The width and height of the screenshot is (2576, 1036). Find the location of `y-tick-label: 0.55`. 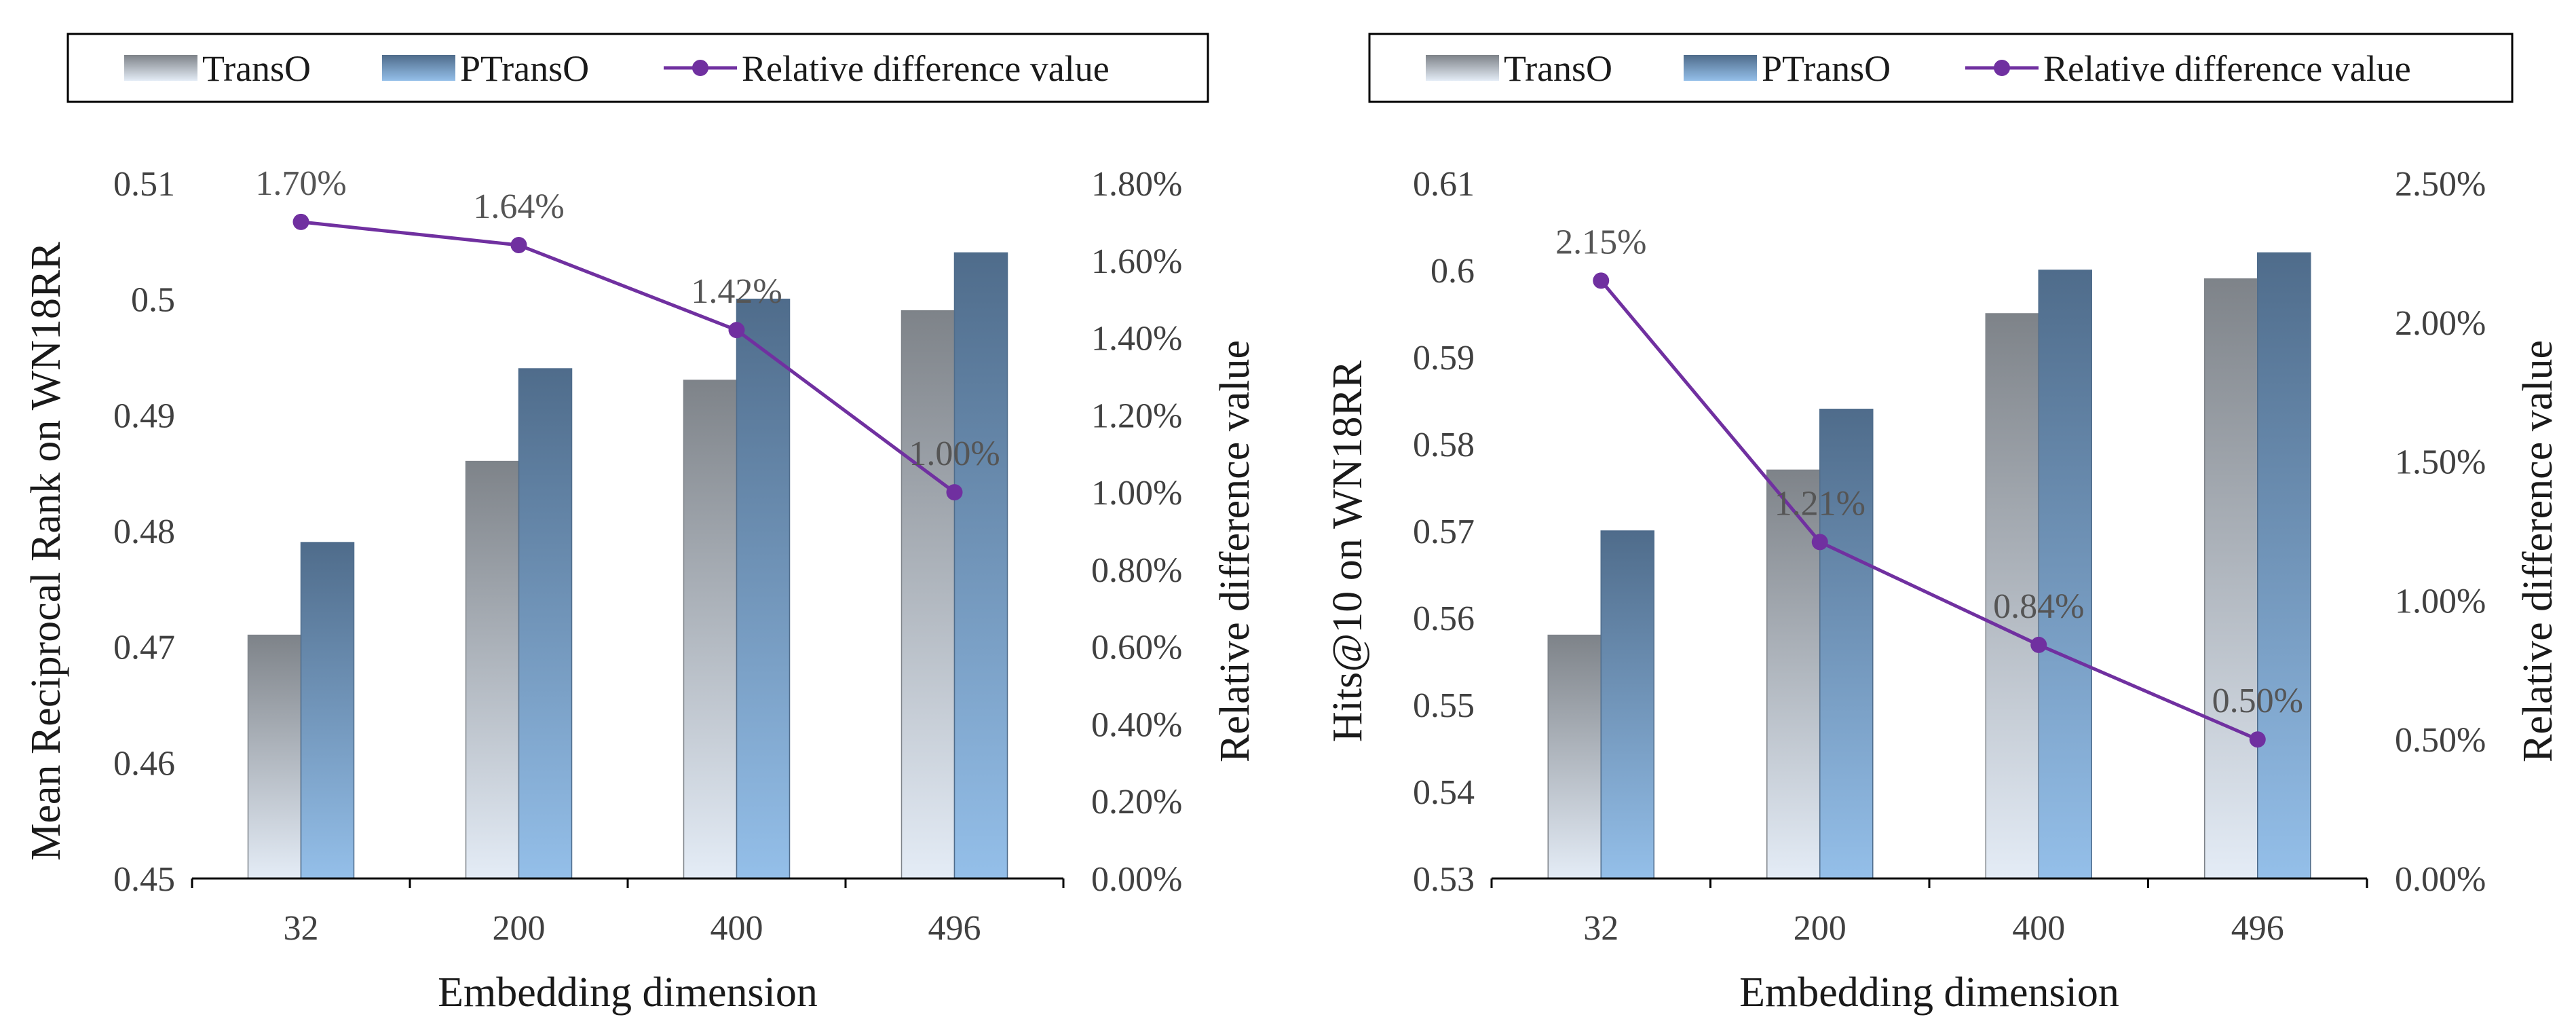

y-tick-label: 0.55 is located at coordinates (1444, 706).